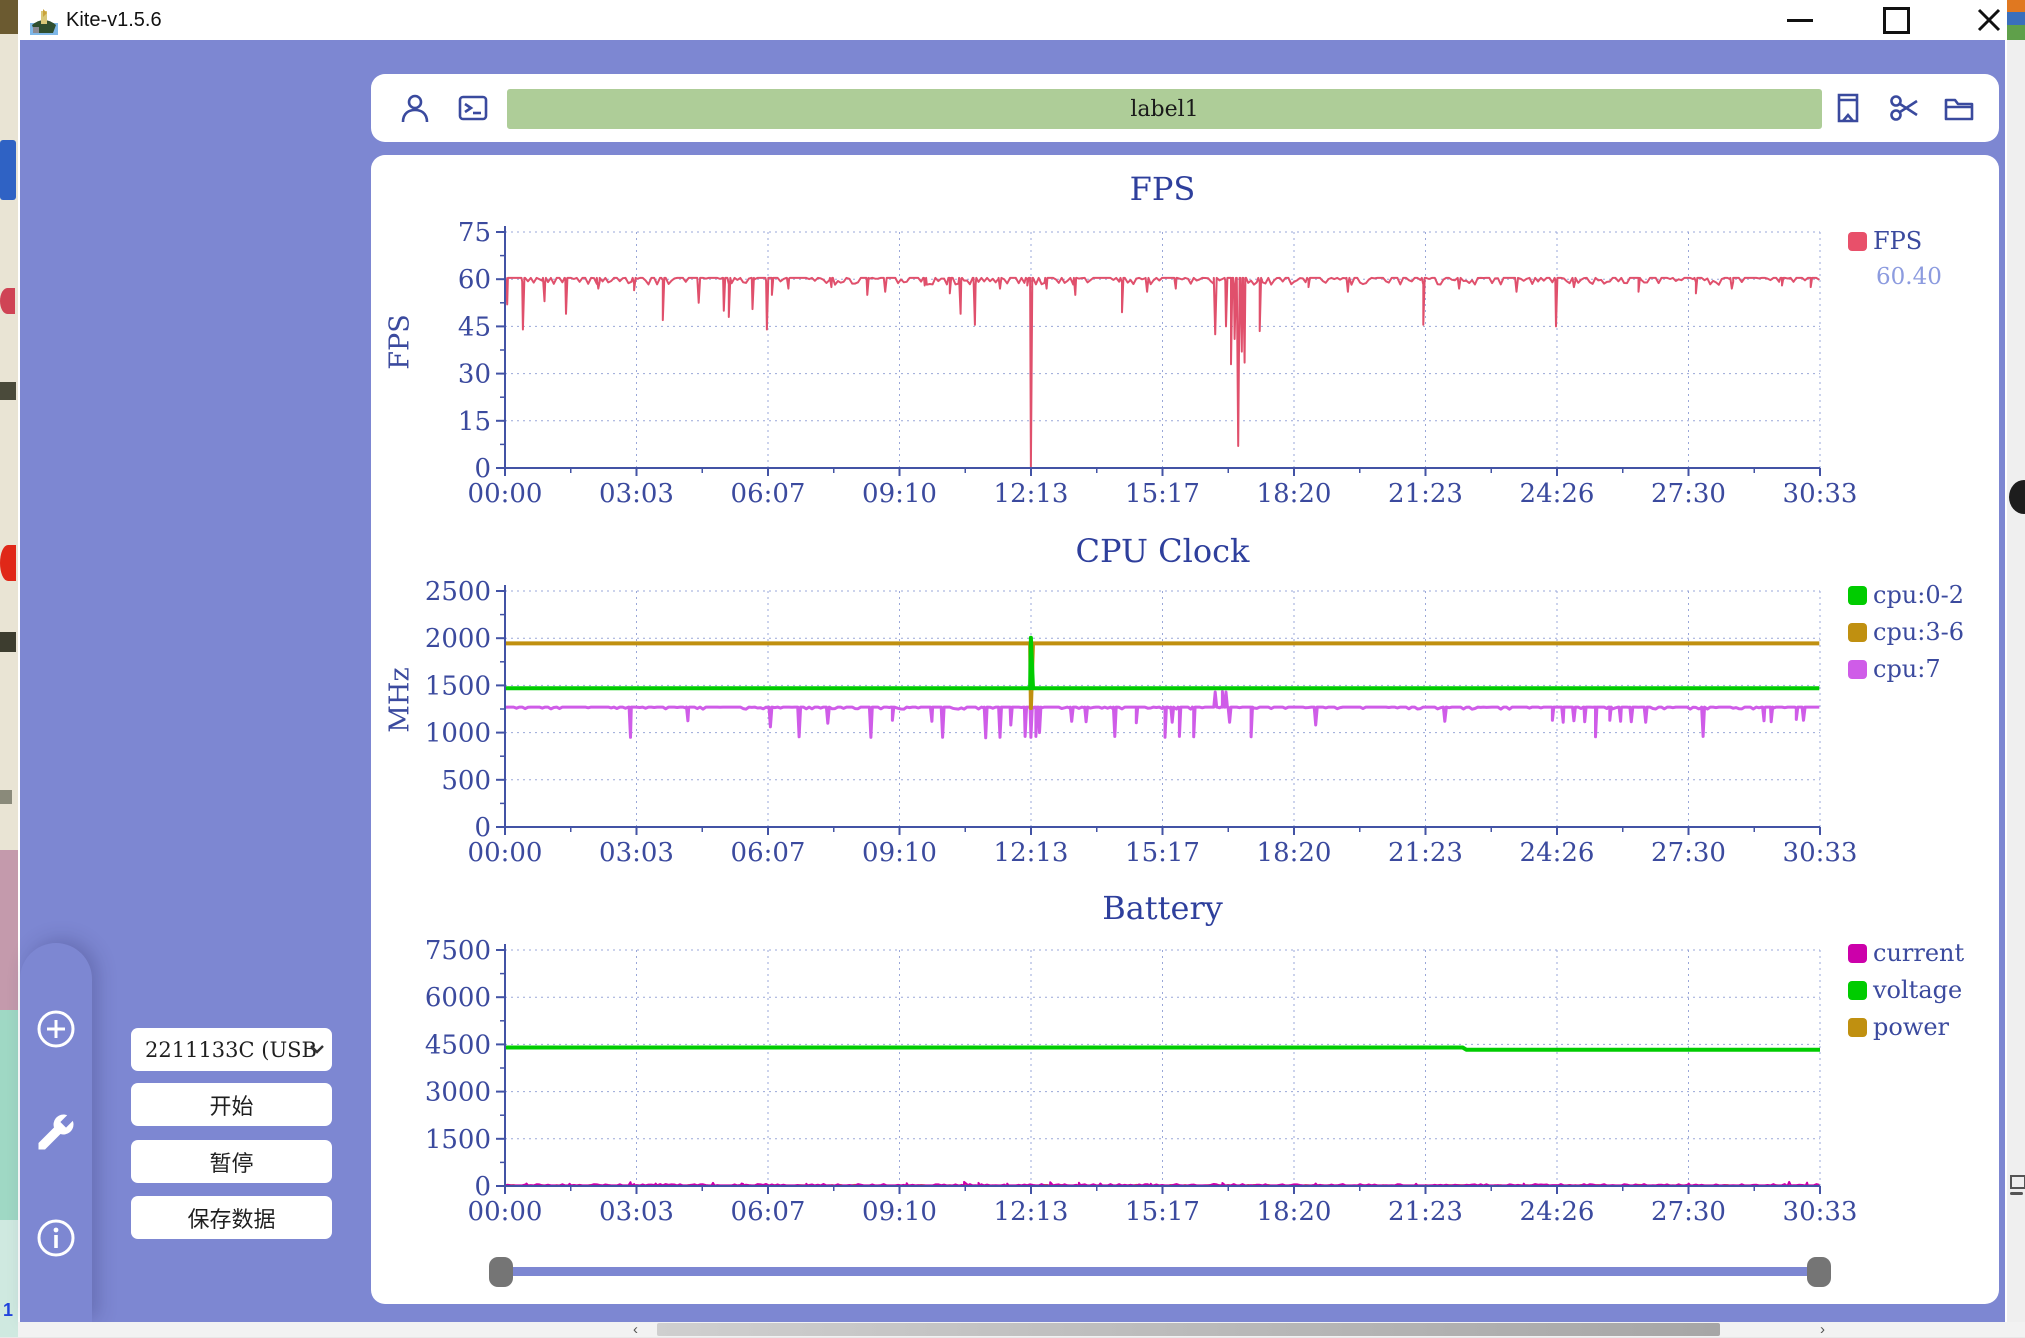 The image size is (2025, 1338). What do you see at coordinates (474, 280) in the screenshot?
I see `y-tick-label: 60` at bounding box center [474, 280].